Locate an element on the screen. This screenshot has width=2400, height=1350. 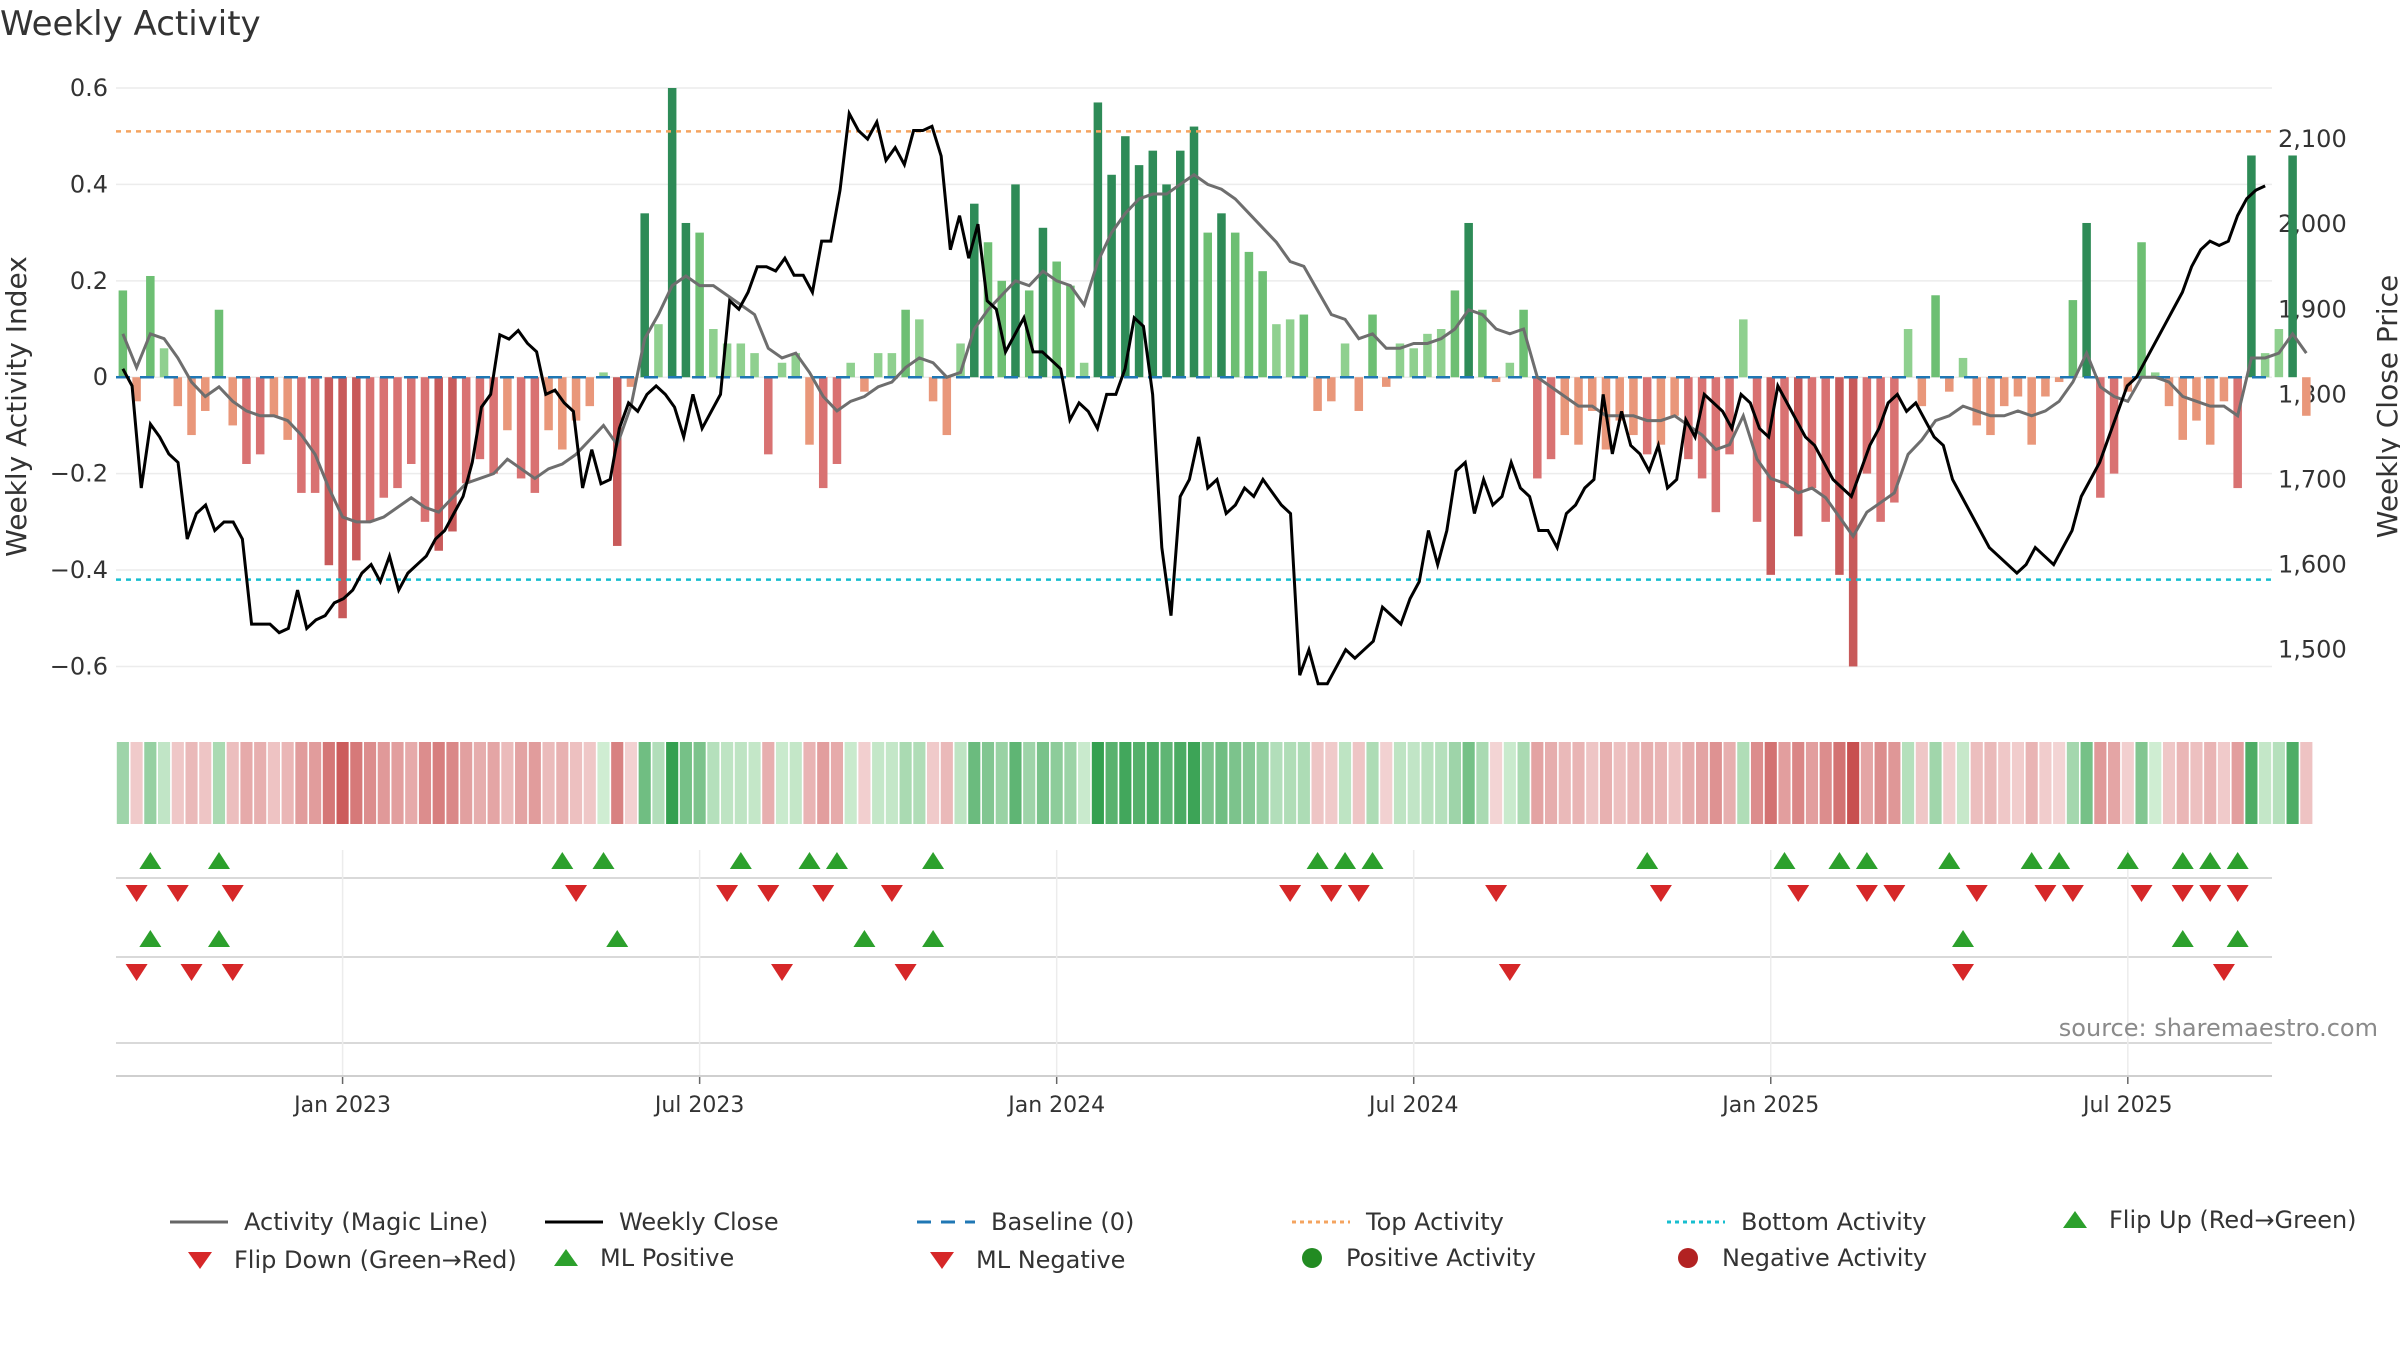
y-tick-label-right: 1,700 is located at coordinates (2312, 479).